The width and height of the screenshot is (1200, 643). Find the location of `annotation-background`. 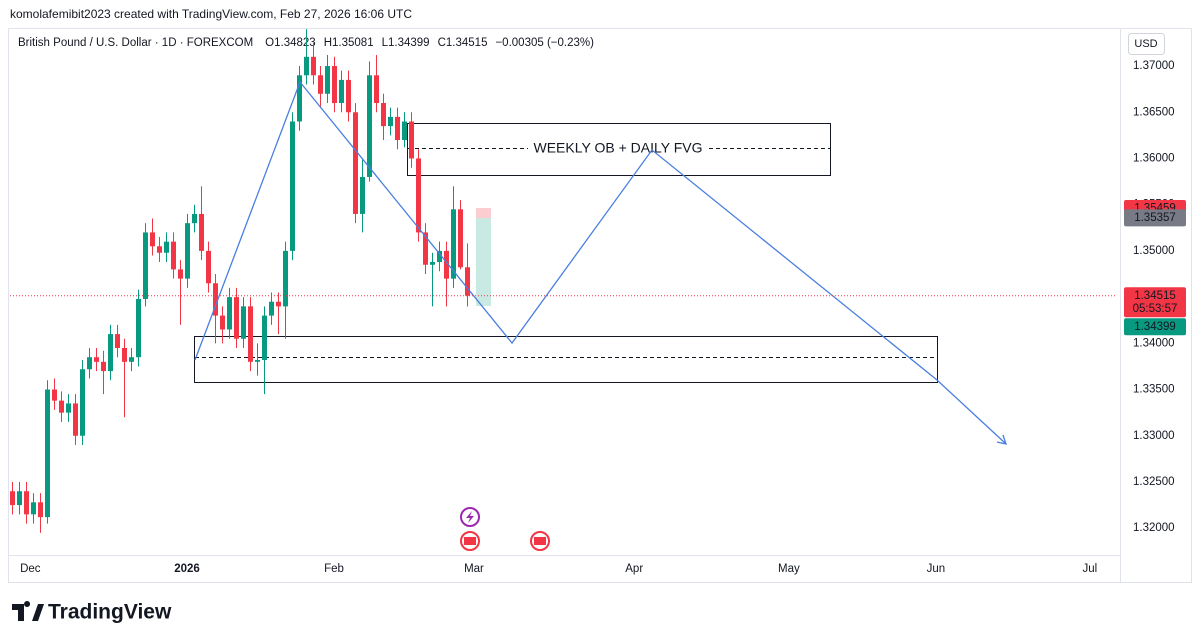

annotation-background is located at coordinates (618, 148).